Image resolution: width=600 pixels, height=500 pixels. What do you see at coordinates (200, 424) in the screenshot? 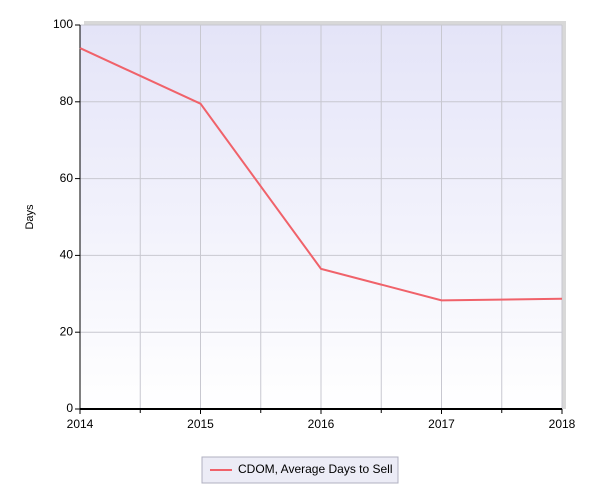
I see `x-tick-label: 2015` at bounding box center [200, 424].